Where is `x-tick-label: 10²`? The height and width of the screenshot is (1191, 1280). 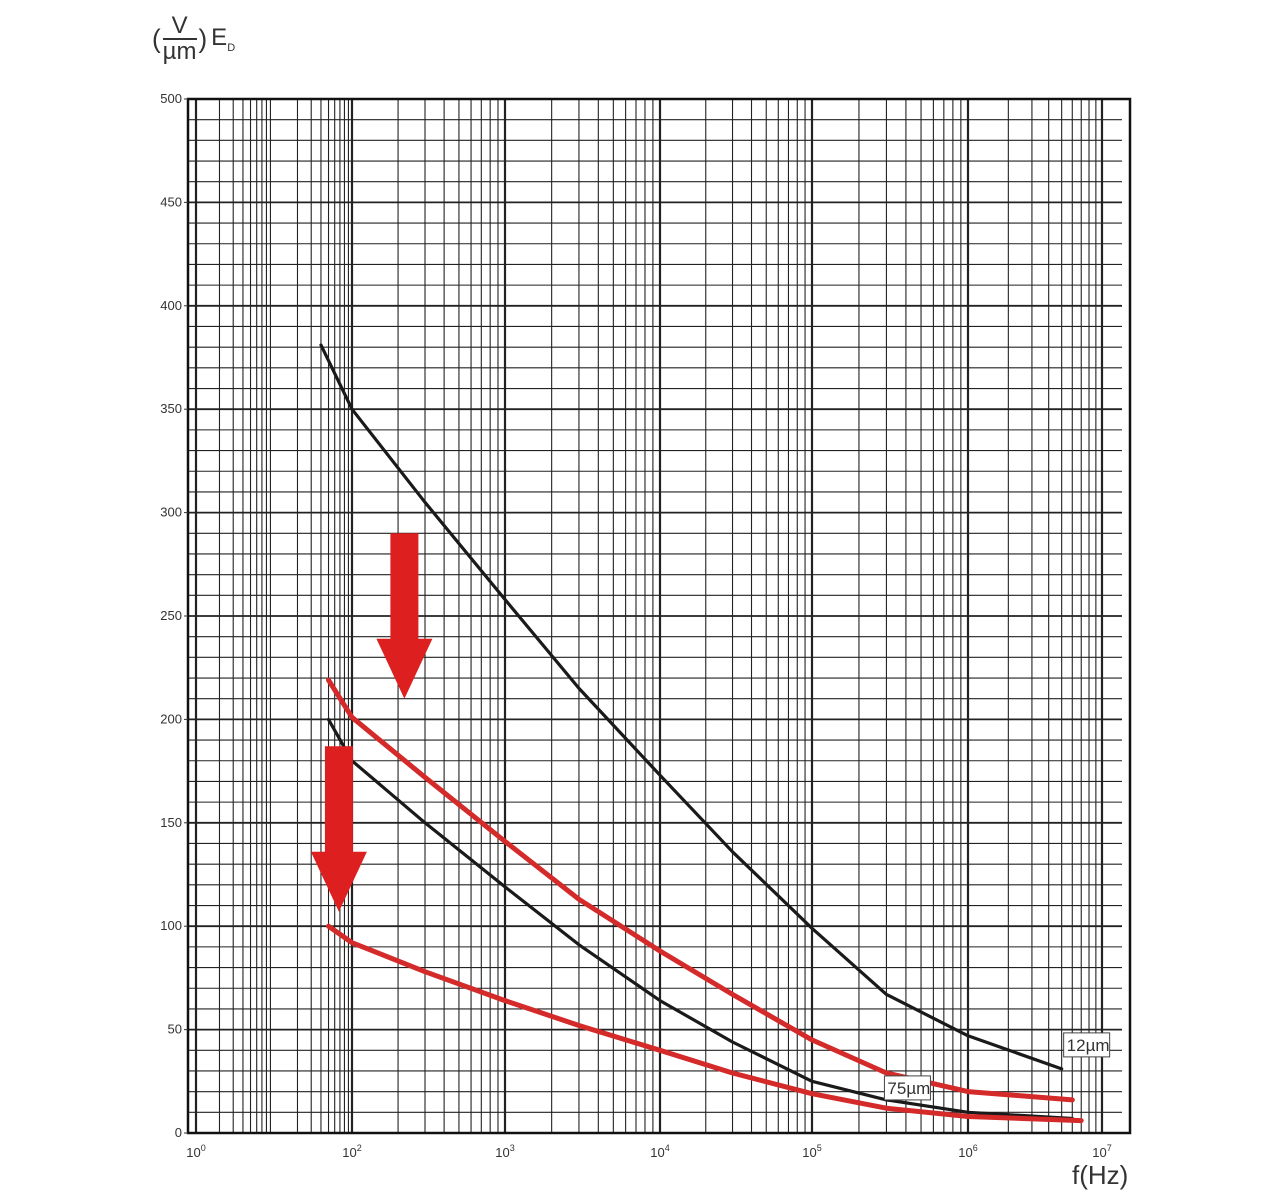
x-tick-label: 10² is located at coordinates (351, 1151).